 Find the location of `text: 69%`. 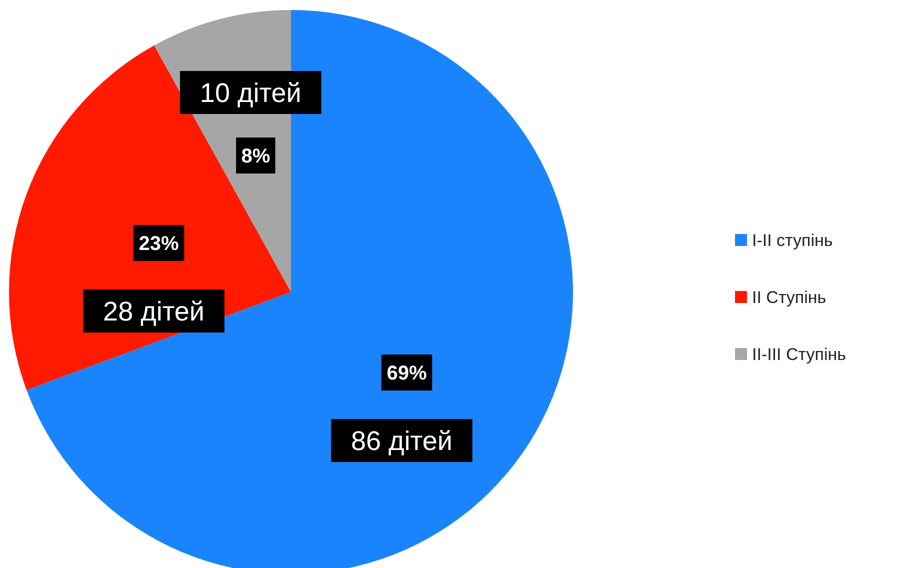

text: 69% is located at coordinates (406, 373).